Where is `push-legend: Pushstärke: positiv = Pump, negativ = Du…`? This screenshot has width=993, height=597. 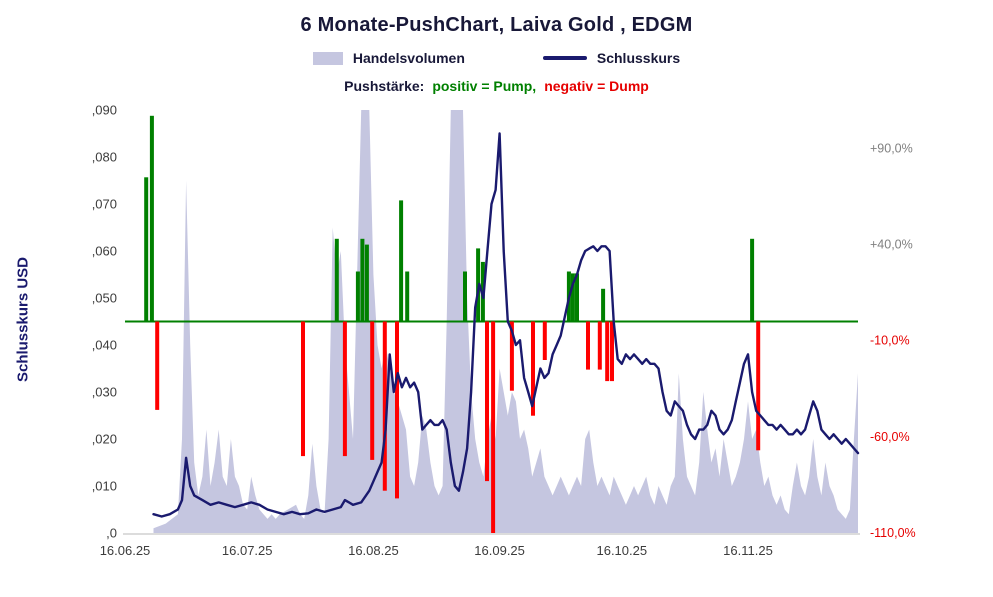 push-legend: Pushstärke: positiv = Pump, negativ = Du… is located at coordinates (496, 86).